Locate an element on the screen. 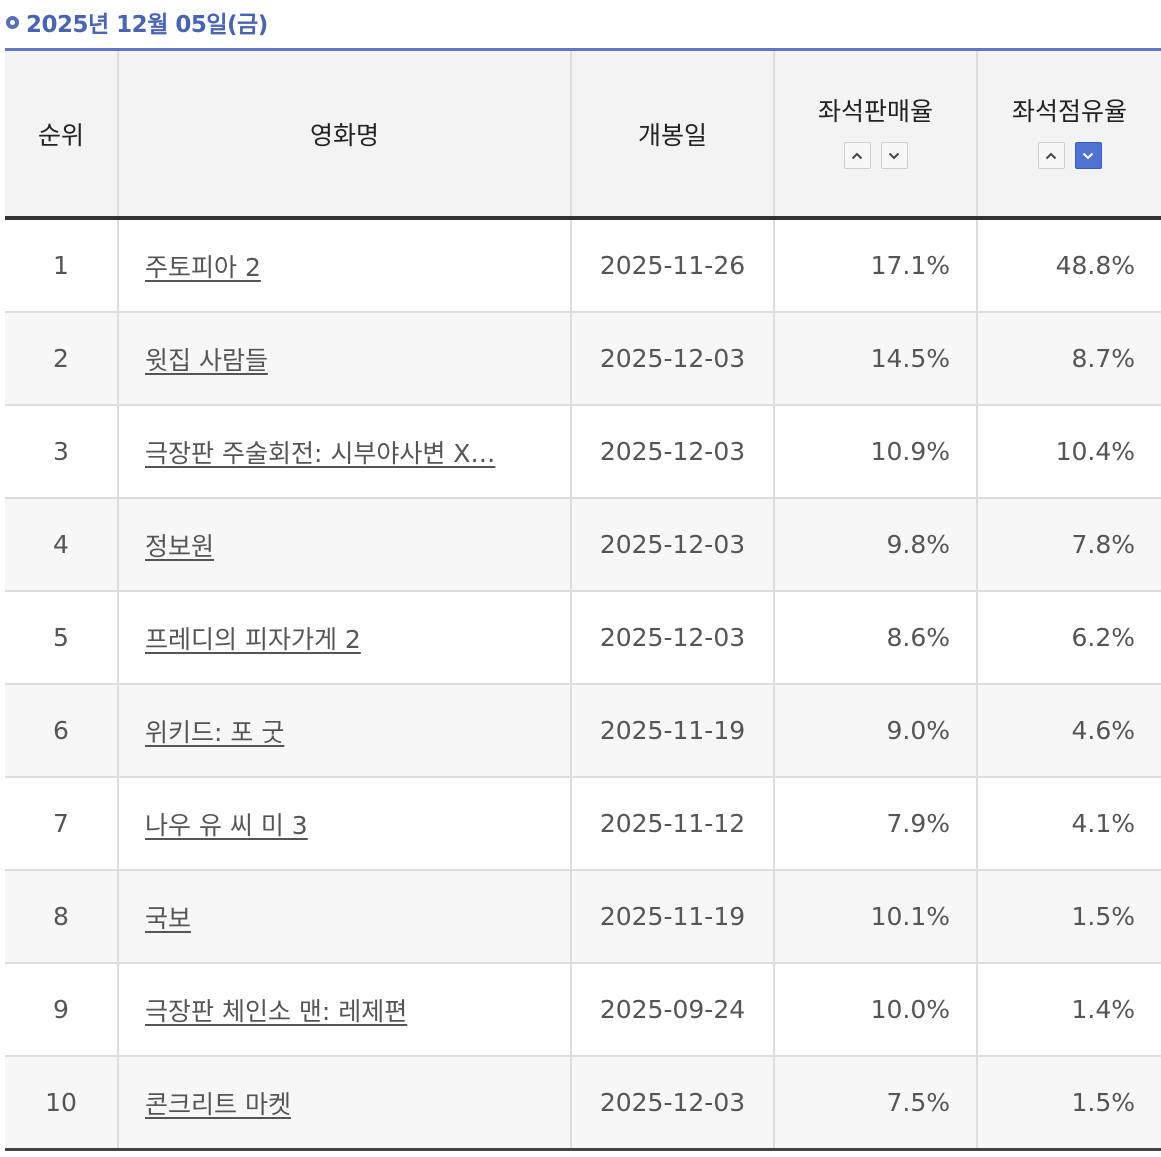  movie-title-link: 프레디의 피자가게 2 is located at coordinates (253, 639).